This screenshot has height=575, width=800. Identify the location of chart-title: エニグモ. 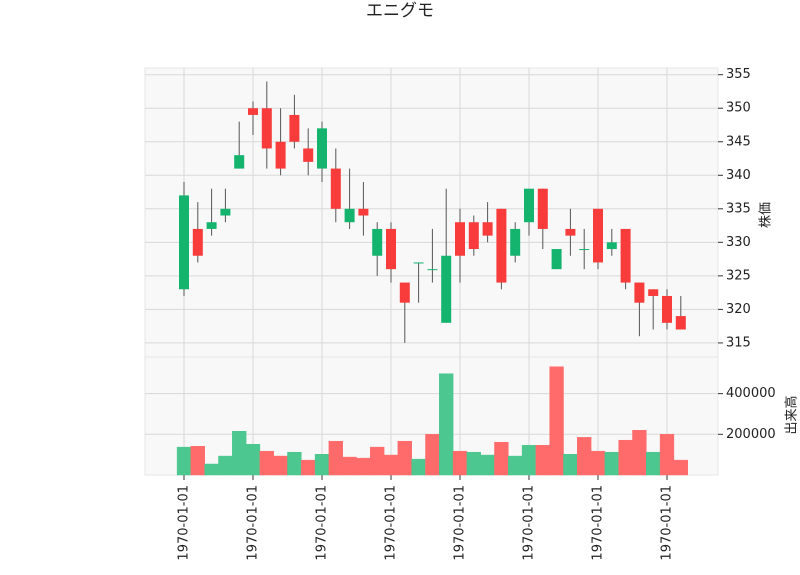
(400, 11).